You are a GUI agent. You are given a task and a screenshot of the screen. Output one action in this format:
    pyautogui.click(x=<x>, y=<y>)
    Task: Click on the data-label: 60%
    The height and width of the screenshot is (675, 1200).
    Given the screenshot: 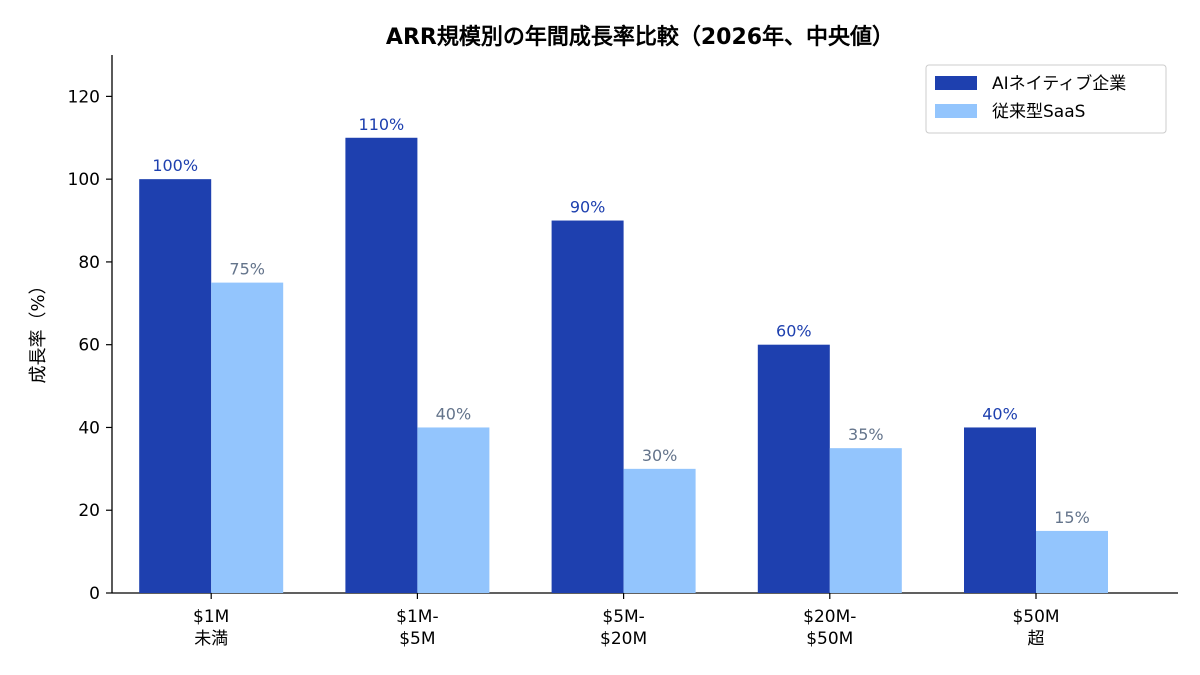 What is the action you would take?
    pyautogui.click(x=794, y=331)
    